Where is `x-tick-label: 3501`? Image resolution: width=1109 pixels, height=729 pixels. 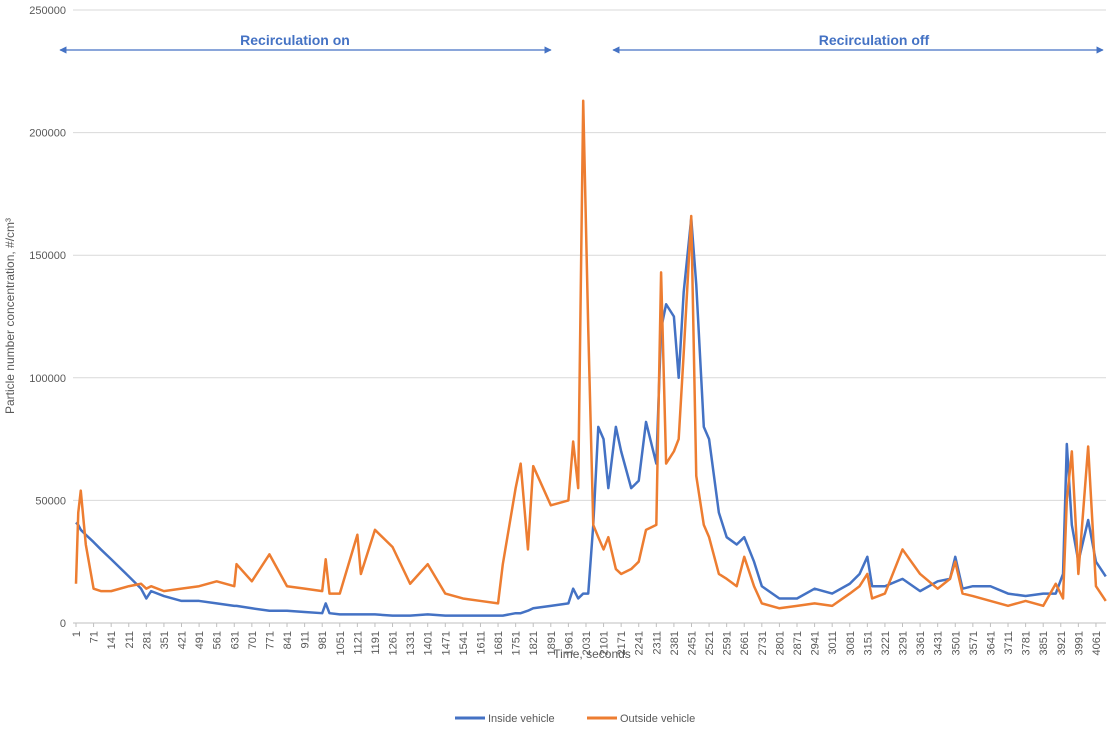
x-tick-label: 3501 is located at coordinates (956, 643).